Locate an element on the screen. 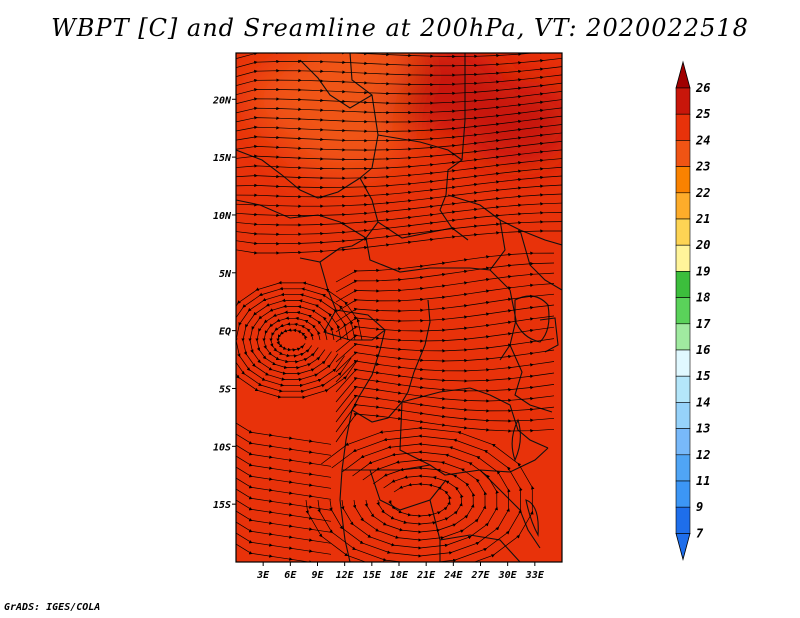 The height and width of the screenshot is (618, 800). lon-label: 21E is located at coordinates (426, 575).